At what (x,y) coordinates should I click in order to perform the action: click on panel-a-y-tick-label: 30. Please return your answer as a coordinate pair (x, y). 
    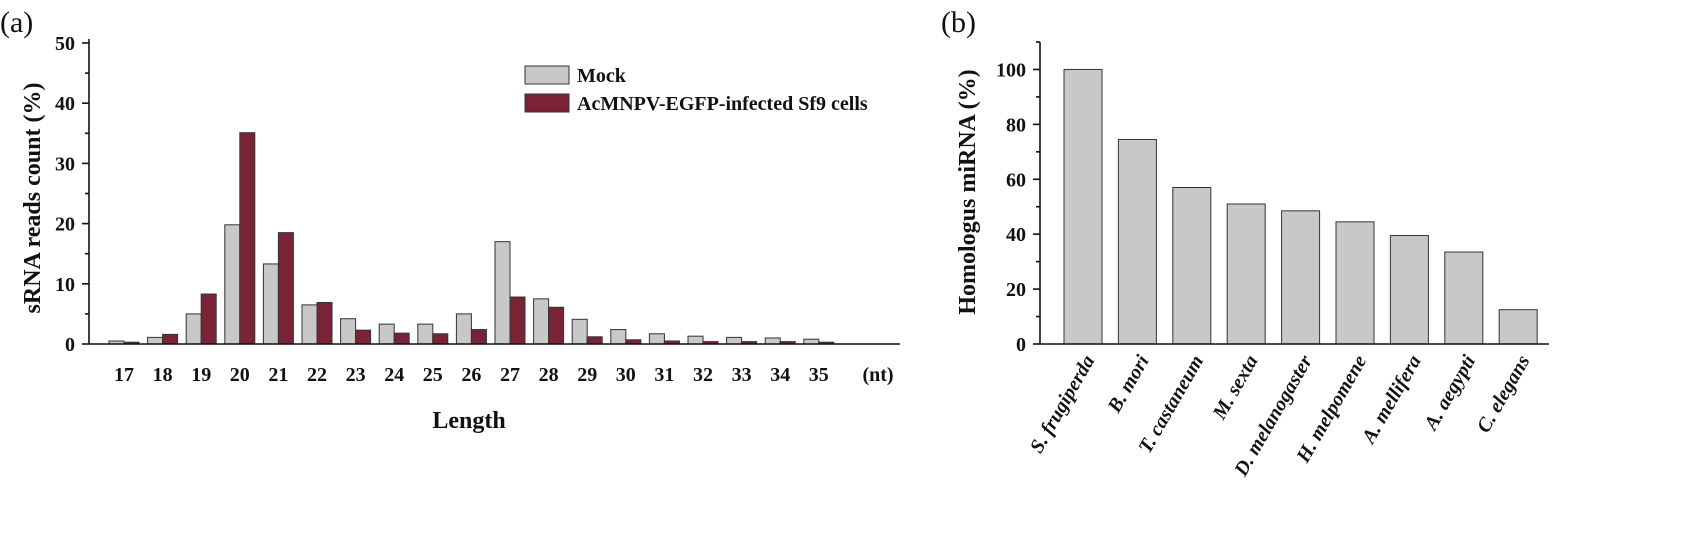
    Looking at the image, I should click on (65, 164).